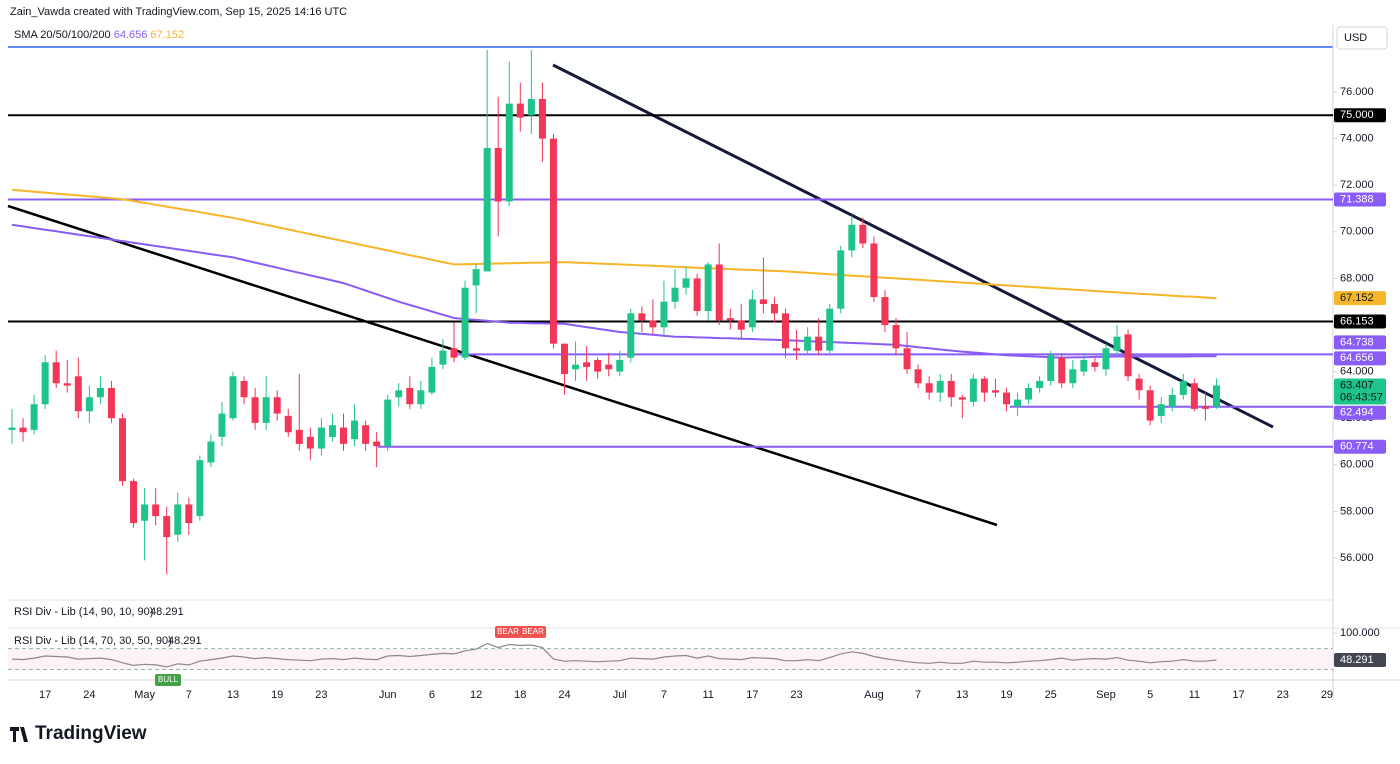 The height and width of the screenshot is (764, 1400). What do you see at coordinates (1150, 695) in the screenshot?
I see `x-tick-label: 5` at bounding box center [1150, 695].